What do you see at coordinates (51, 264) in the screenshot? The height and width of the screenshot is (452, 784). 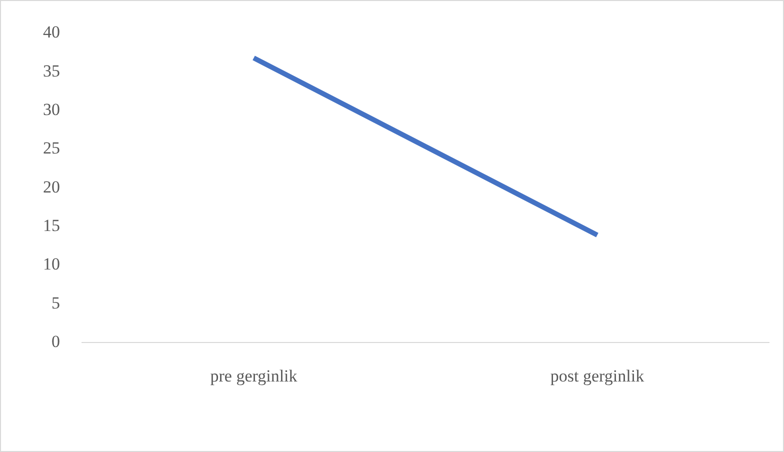 I see `y-tick-label: 10` at bounding box center [51, 264].